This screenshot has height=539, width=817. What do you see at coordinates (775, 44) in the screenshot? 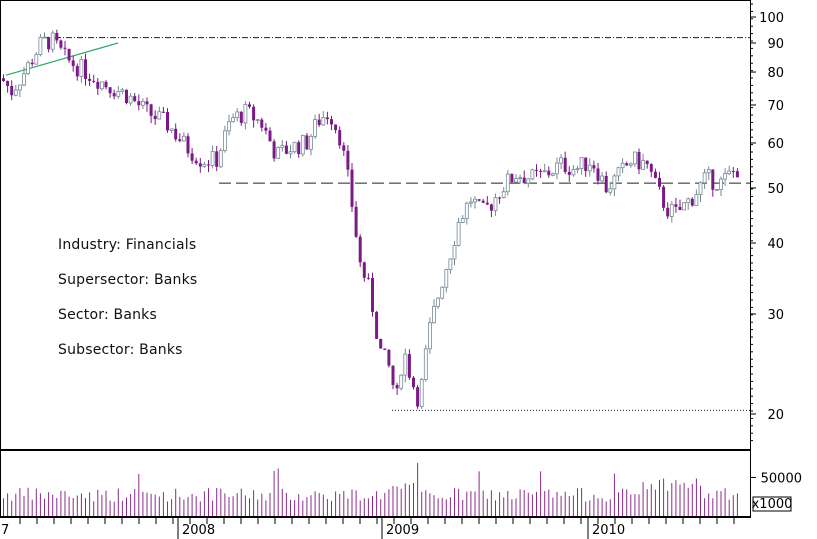
I see `price-tick-label: 90` at bounding box center [775, 44].